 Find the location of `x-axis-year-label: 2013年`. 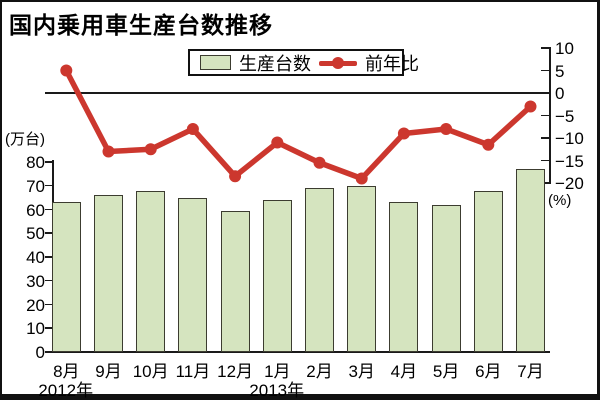

x-axis-year-label: 2013年 is located at coordinates (277, 390).